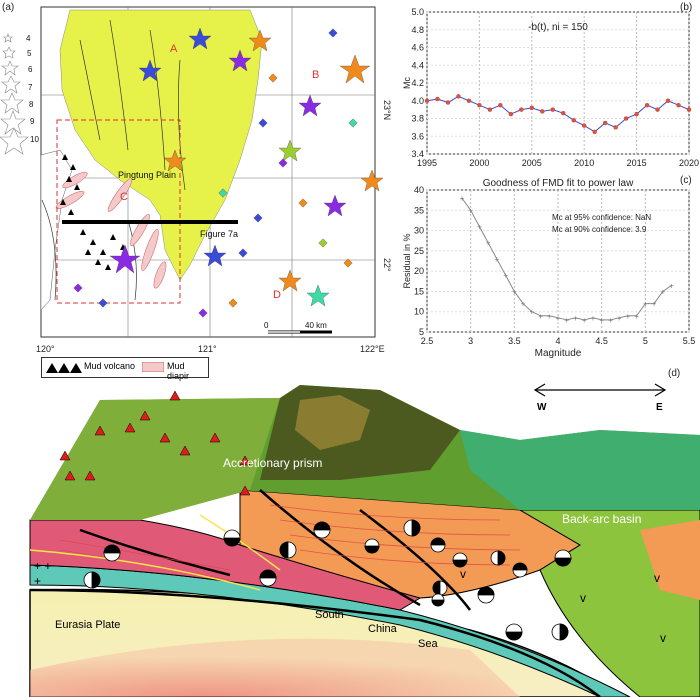 This screenshot has width=700, height=697. I want to click on panel-label-d: (d), so click(674, 373).